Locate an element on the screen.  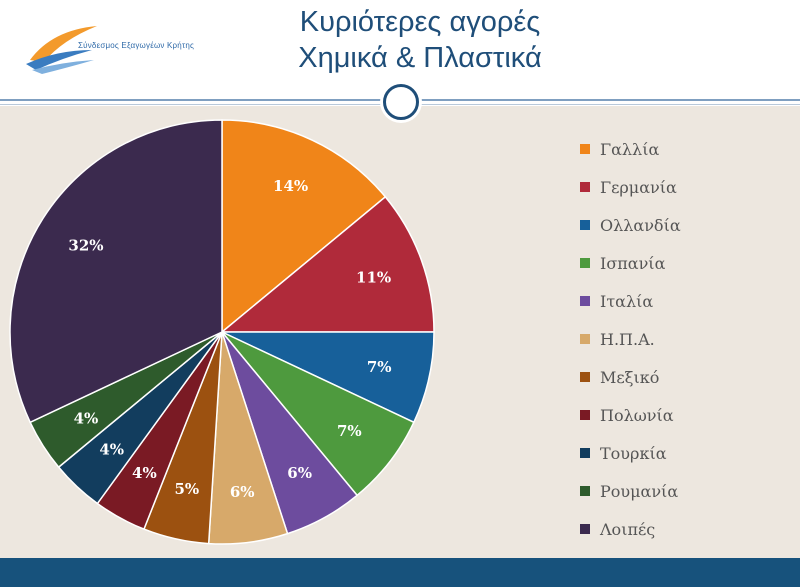
legend-label: Ισπανία is located at coordinates (633, 263).